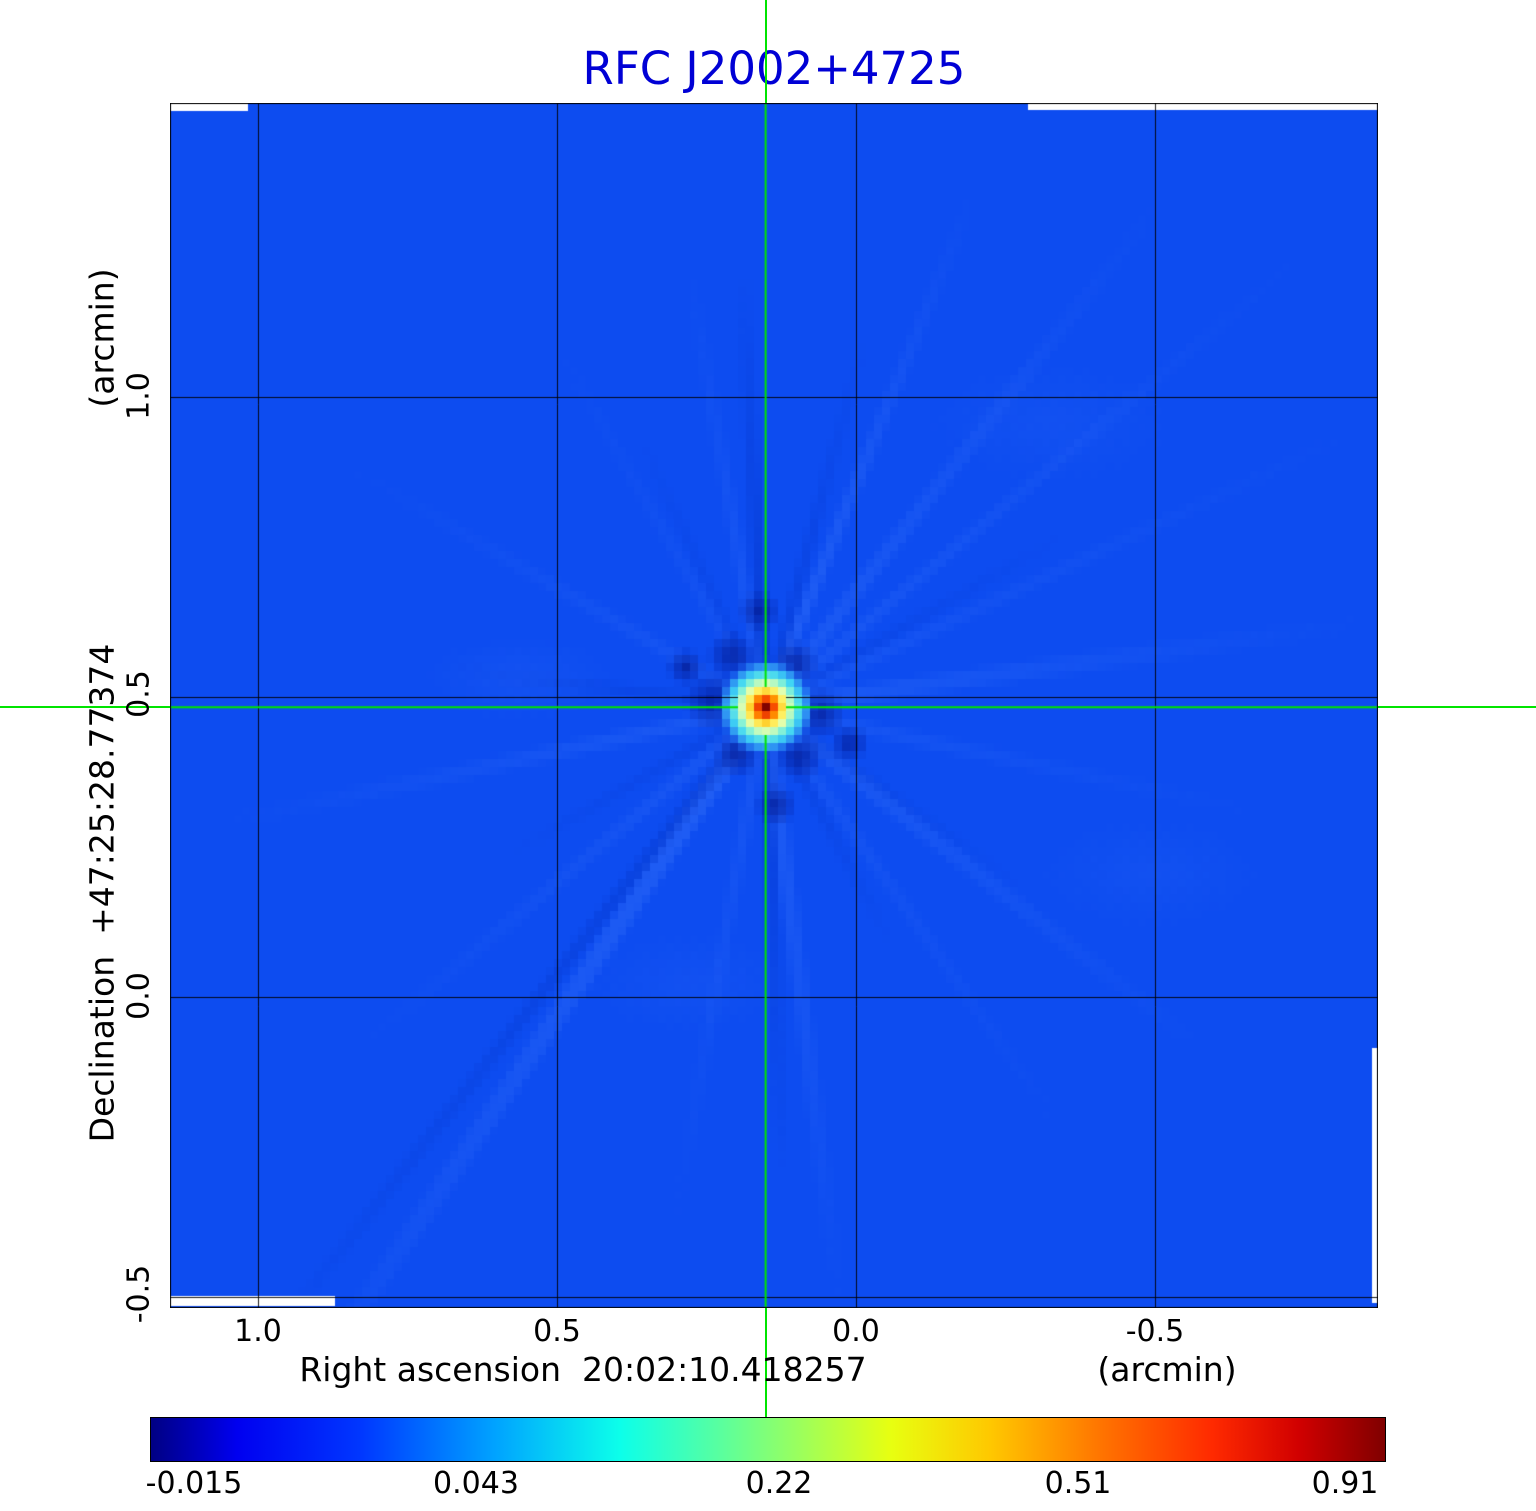 The image size is (1536, 1511). I want to click on y-axis-title: Declination +47:25:28.77374, so click(102, 893).